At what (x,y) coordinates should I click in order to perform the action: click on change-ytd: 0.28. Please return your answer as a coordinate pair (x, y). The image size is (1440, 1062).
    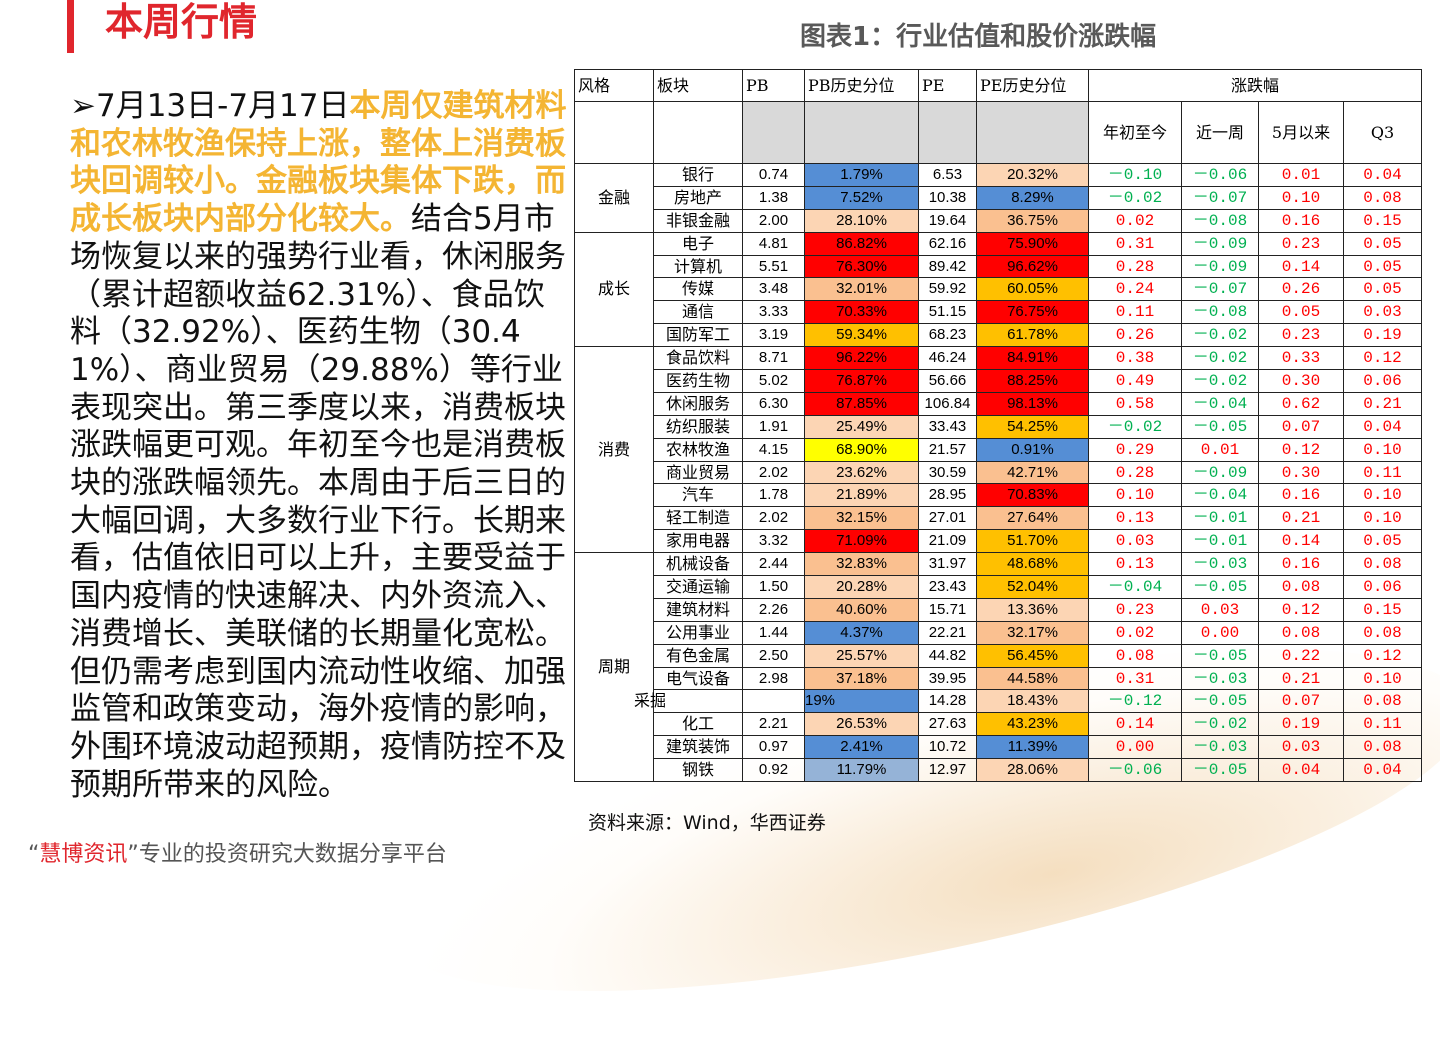
    Looking at the image, I should click on (1135, 266).